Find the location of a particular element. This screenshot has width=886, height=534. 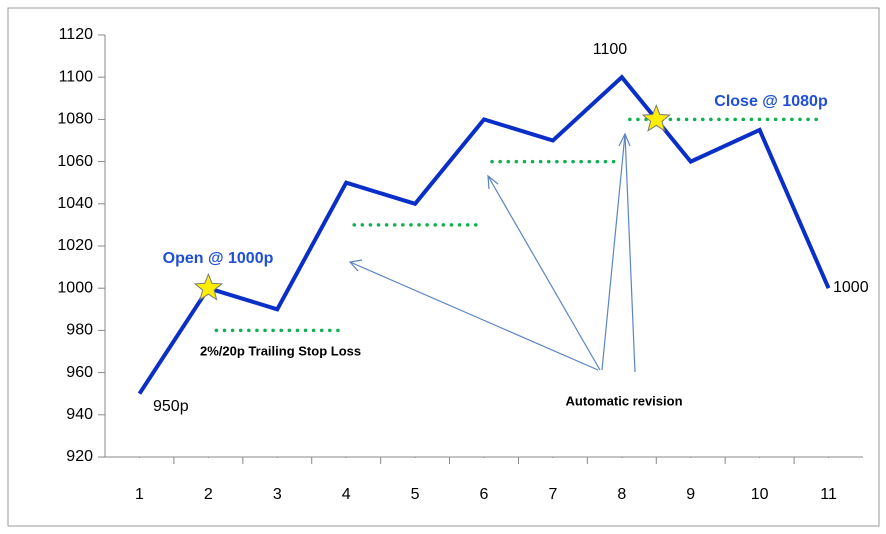

x-tick-label: 2 is located at coordinates (208, 494).